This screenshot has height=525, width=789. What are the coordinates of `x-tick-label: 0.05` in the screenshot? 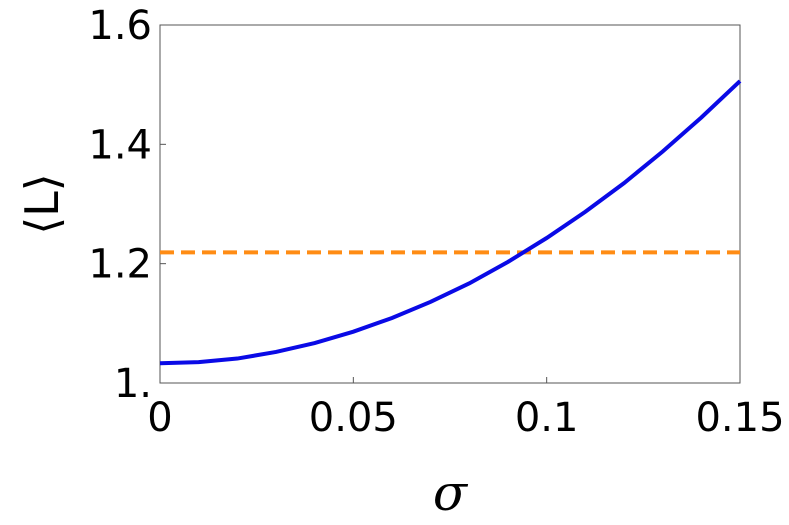 It's located at (353, 418).